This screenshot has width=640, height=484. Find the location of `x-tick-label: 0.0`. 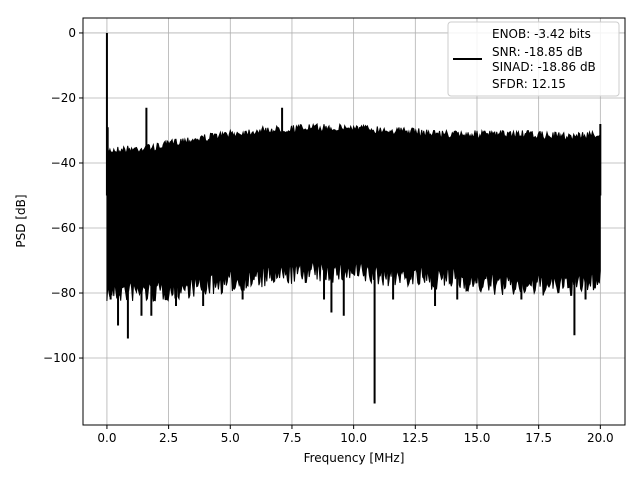

x-tick-label: 0.0 is located at coordinates (106, 438).